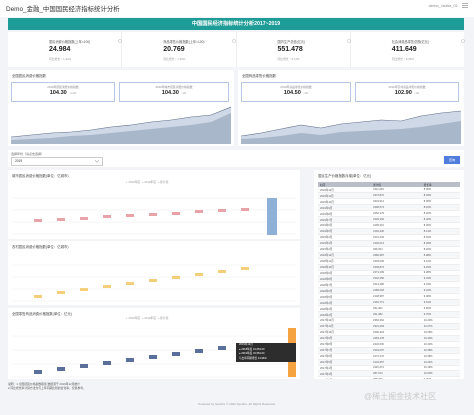  Describe the element at coordinates (396, 377) in the screenshot. I see `row-value: ¥58,050` at that location.